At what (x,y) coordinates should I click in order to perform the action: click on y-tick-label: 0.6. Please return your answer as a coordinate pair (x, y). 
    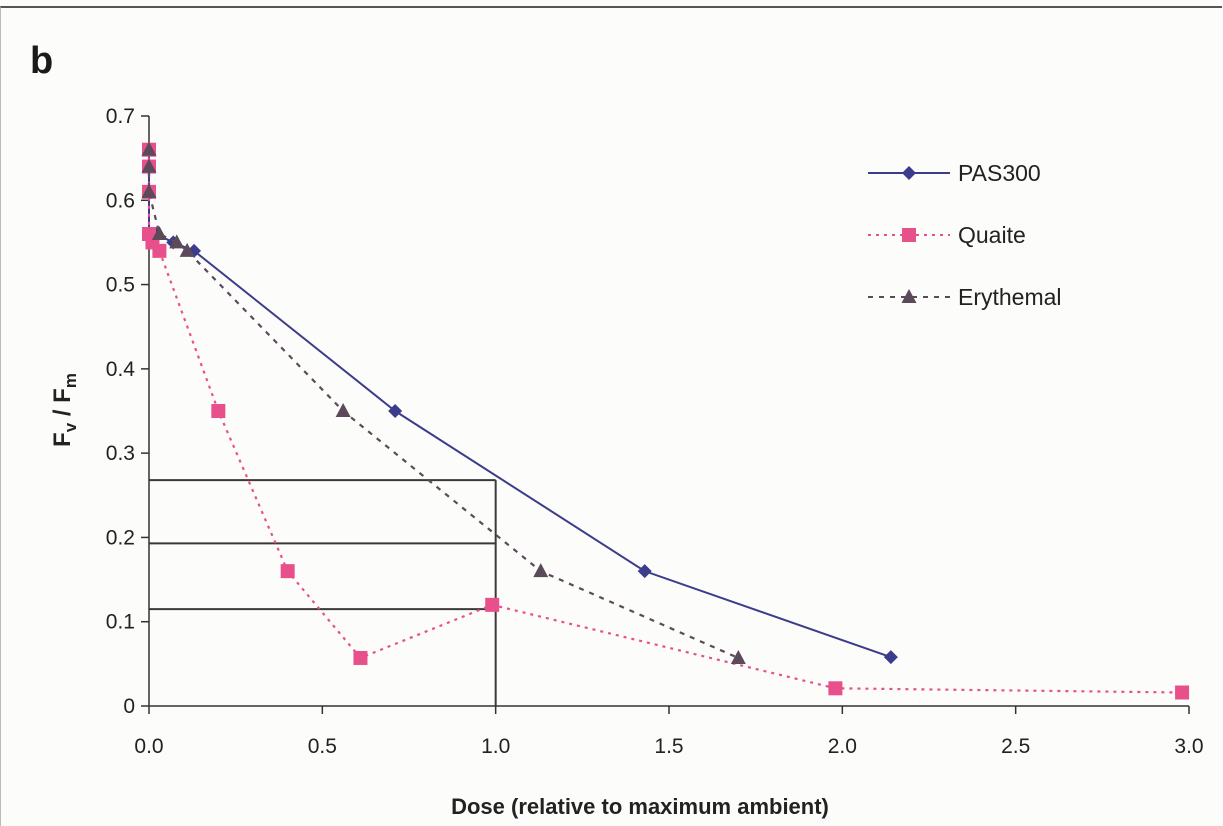
    Looking at the image, I should click on (120, 200).